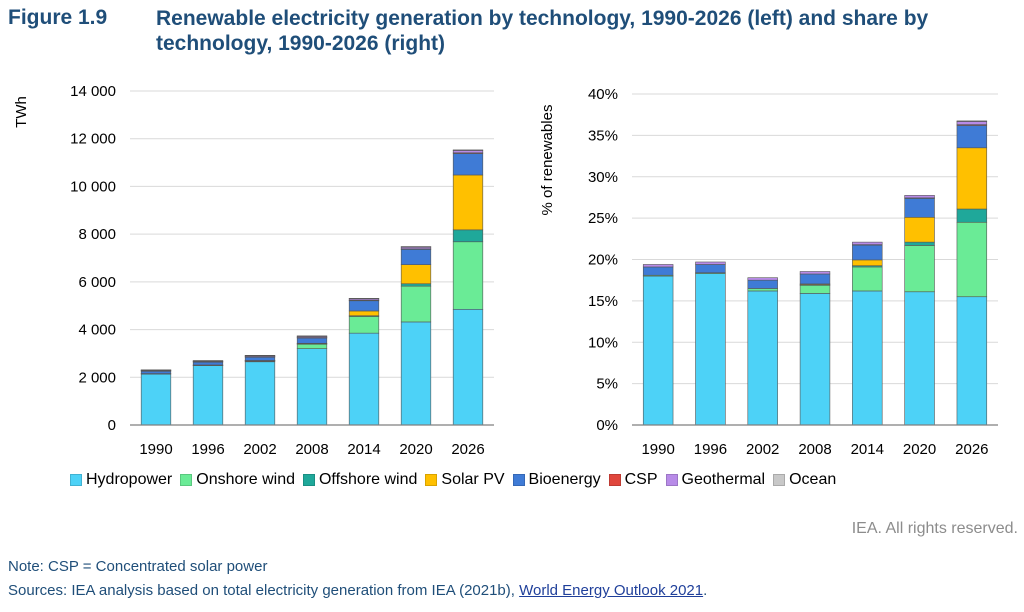  I want to click on x-tick-label: 2014, so click(363, 449).